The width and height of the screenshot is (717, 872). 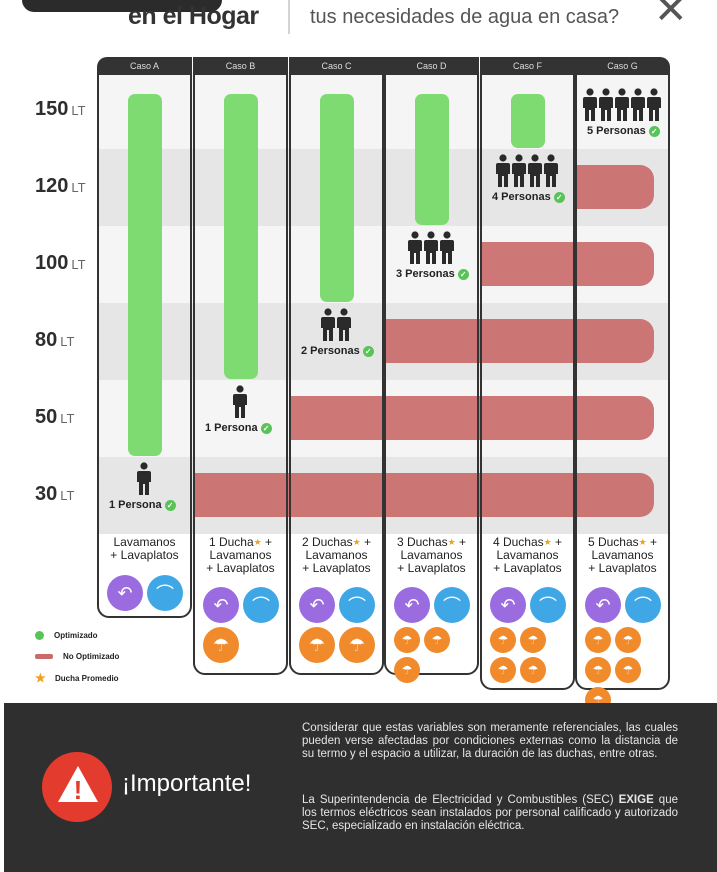 I want to click on footer-bold-text: EXIGE, so click(x=636, y=800).